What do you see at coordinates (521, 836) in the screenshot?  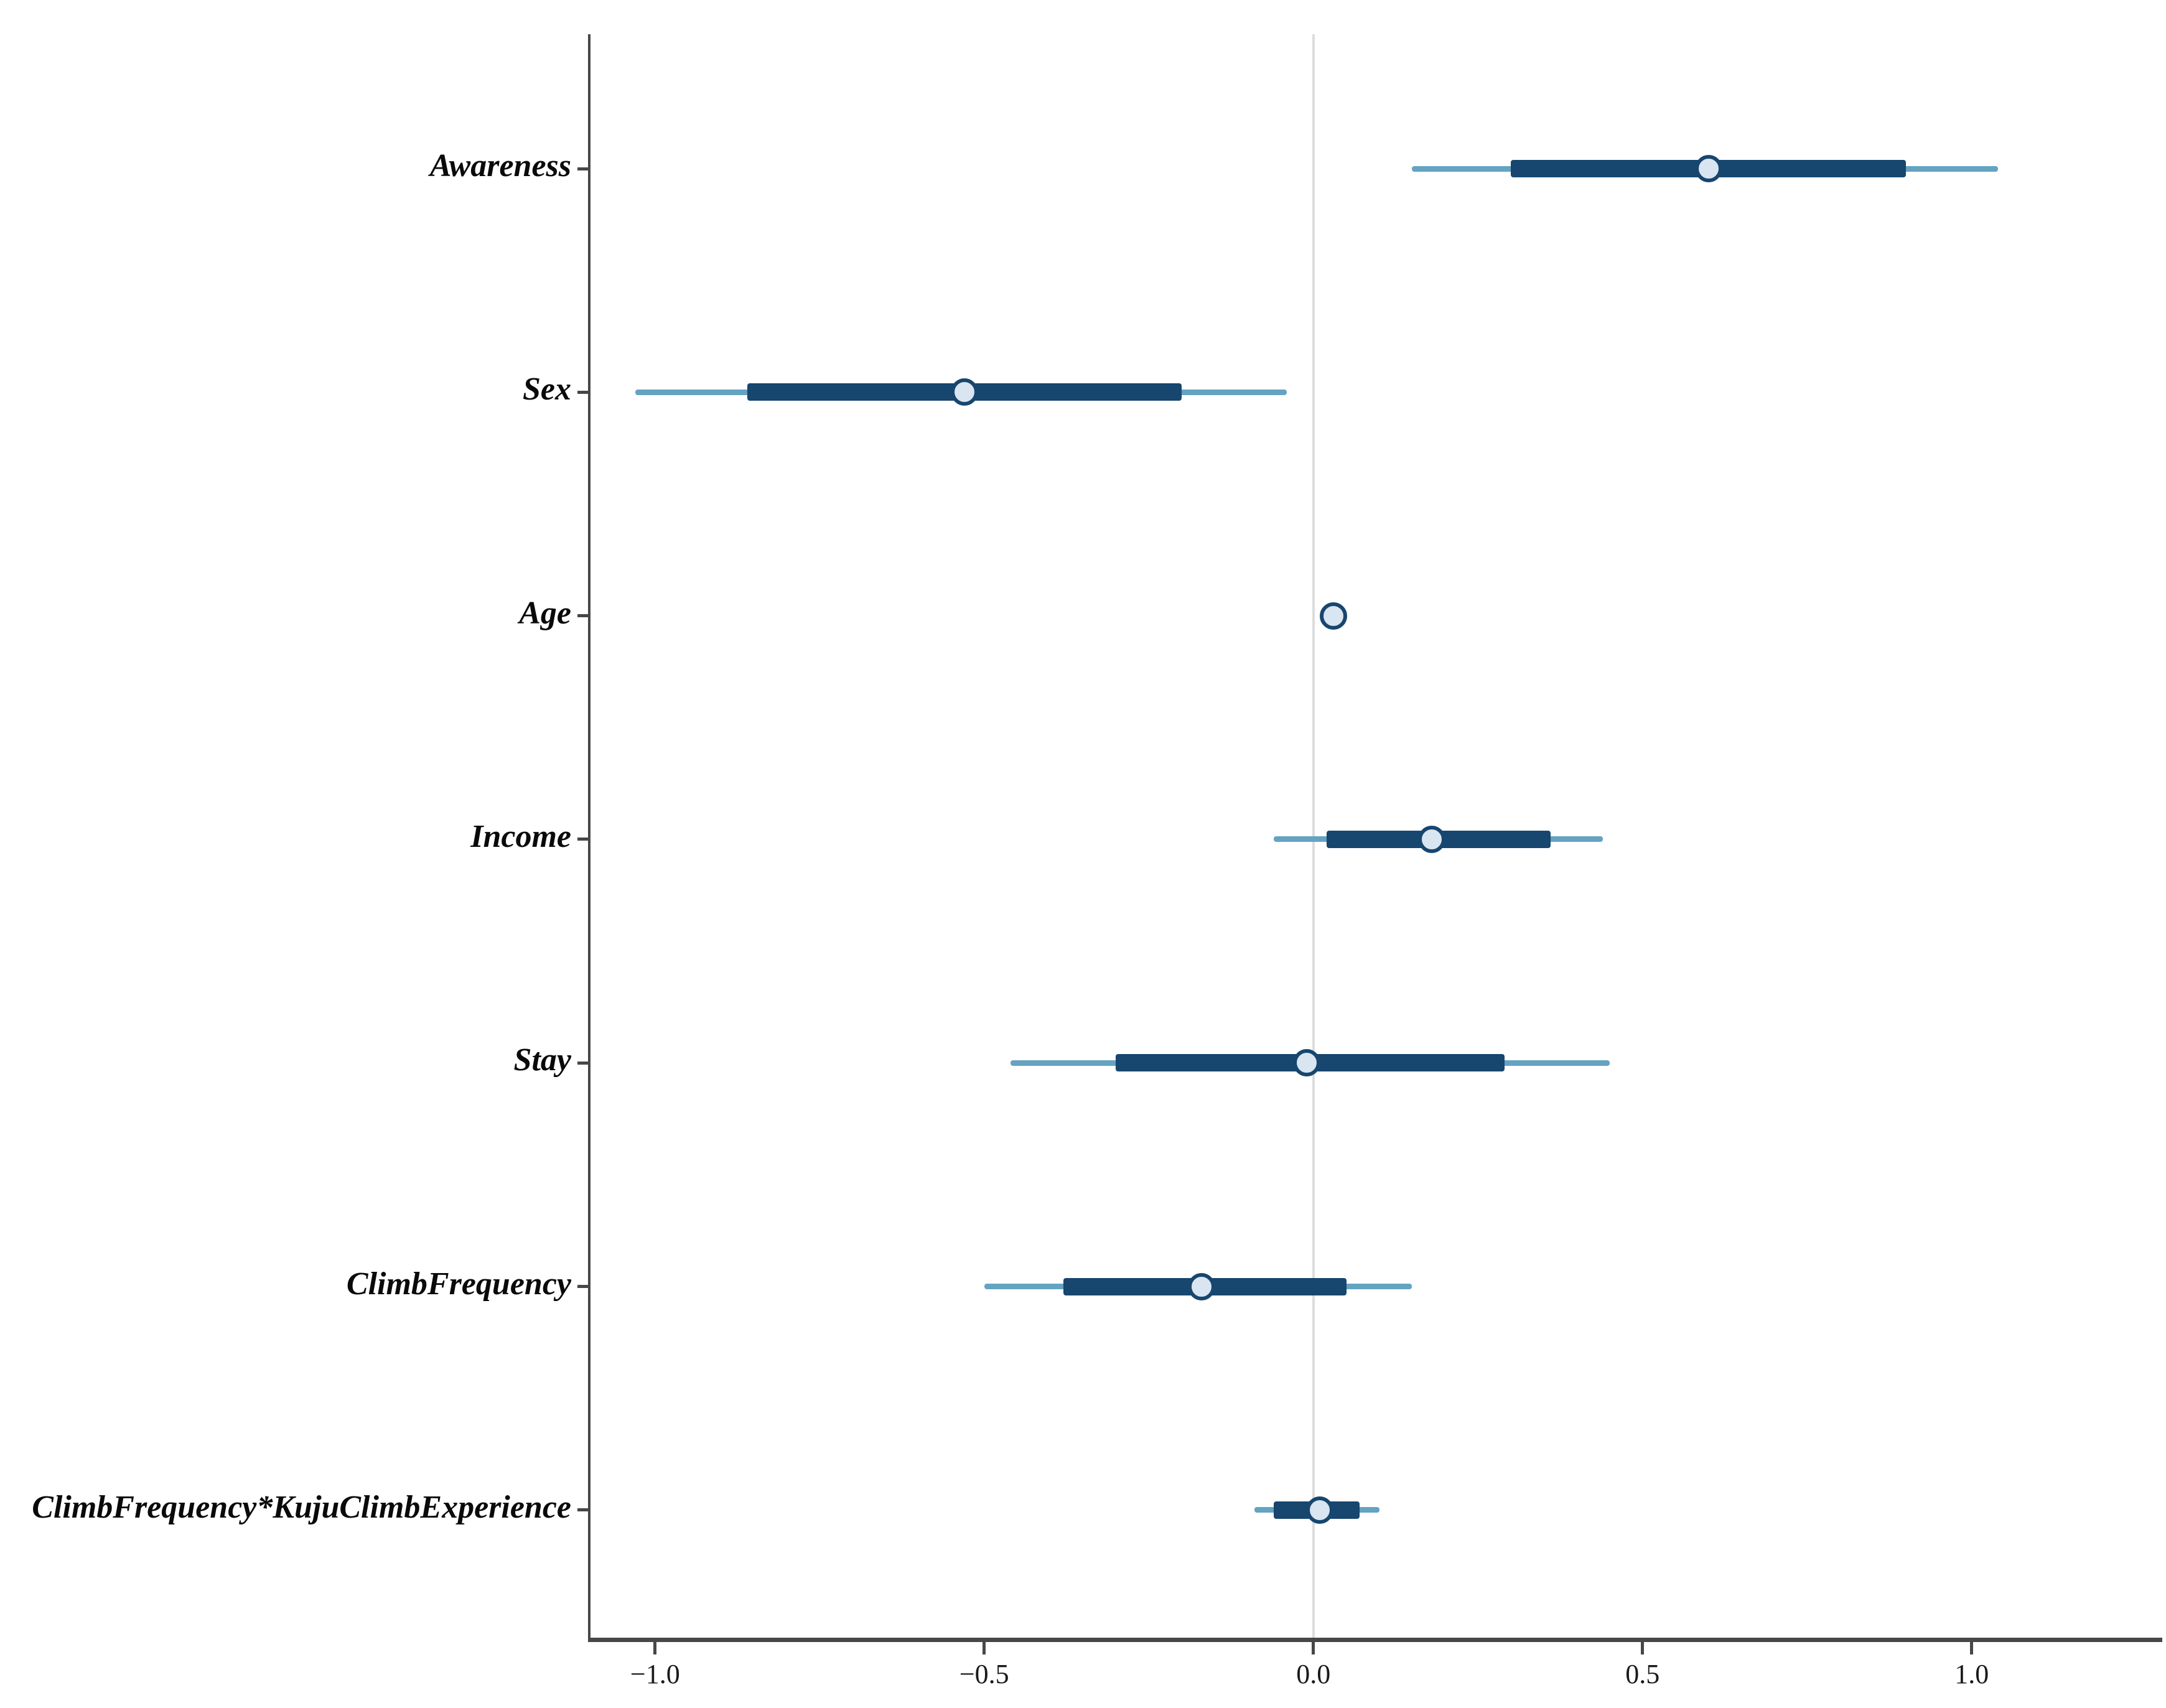 I see `row-label: Income` at bounding box center [521, 836].